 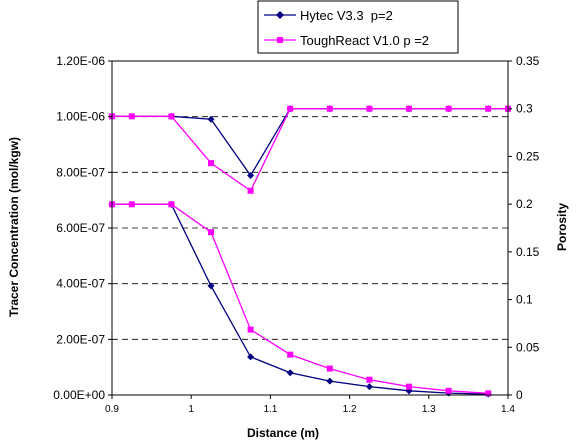 I want to click on legend-marker-hytec, so click(x=280, y=15).